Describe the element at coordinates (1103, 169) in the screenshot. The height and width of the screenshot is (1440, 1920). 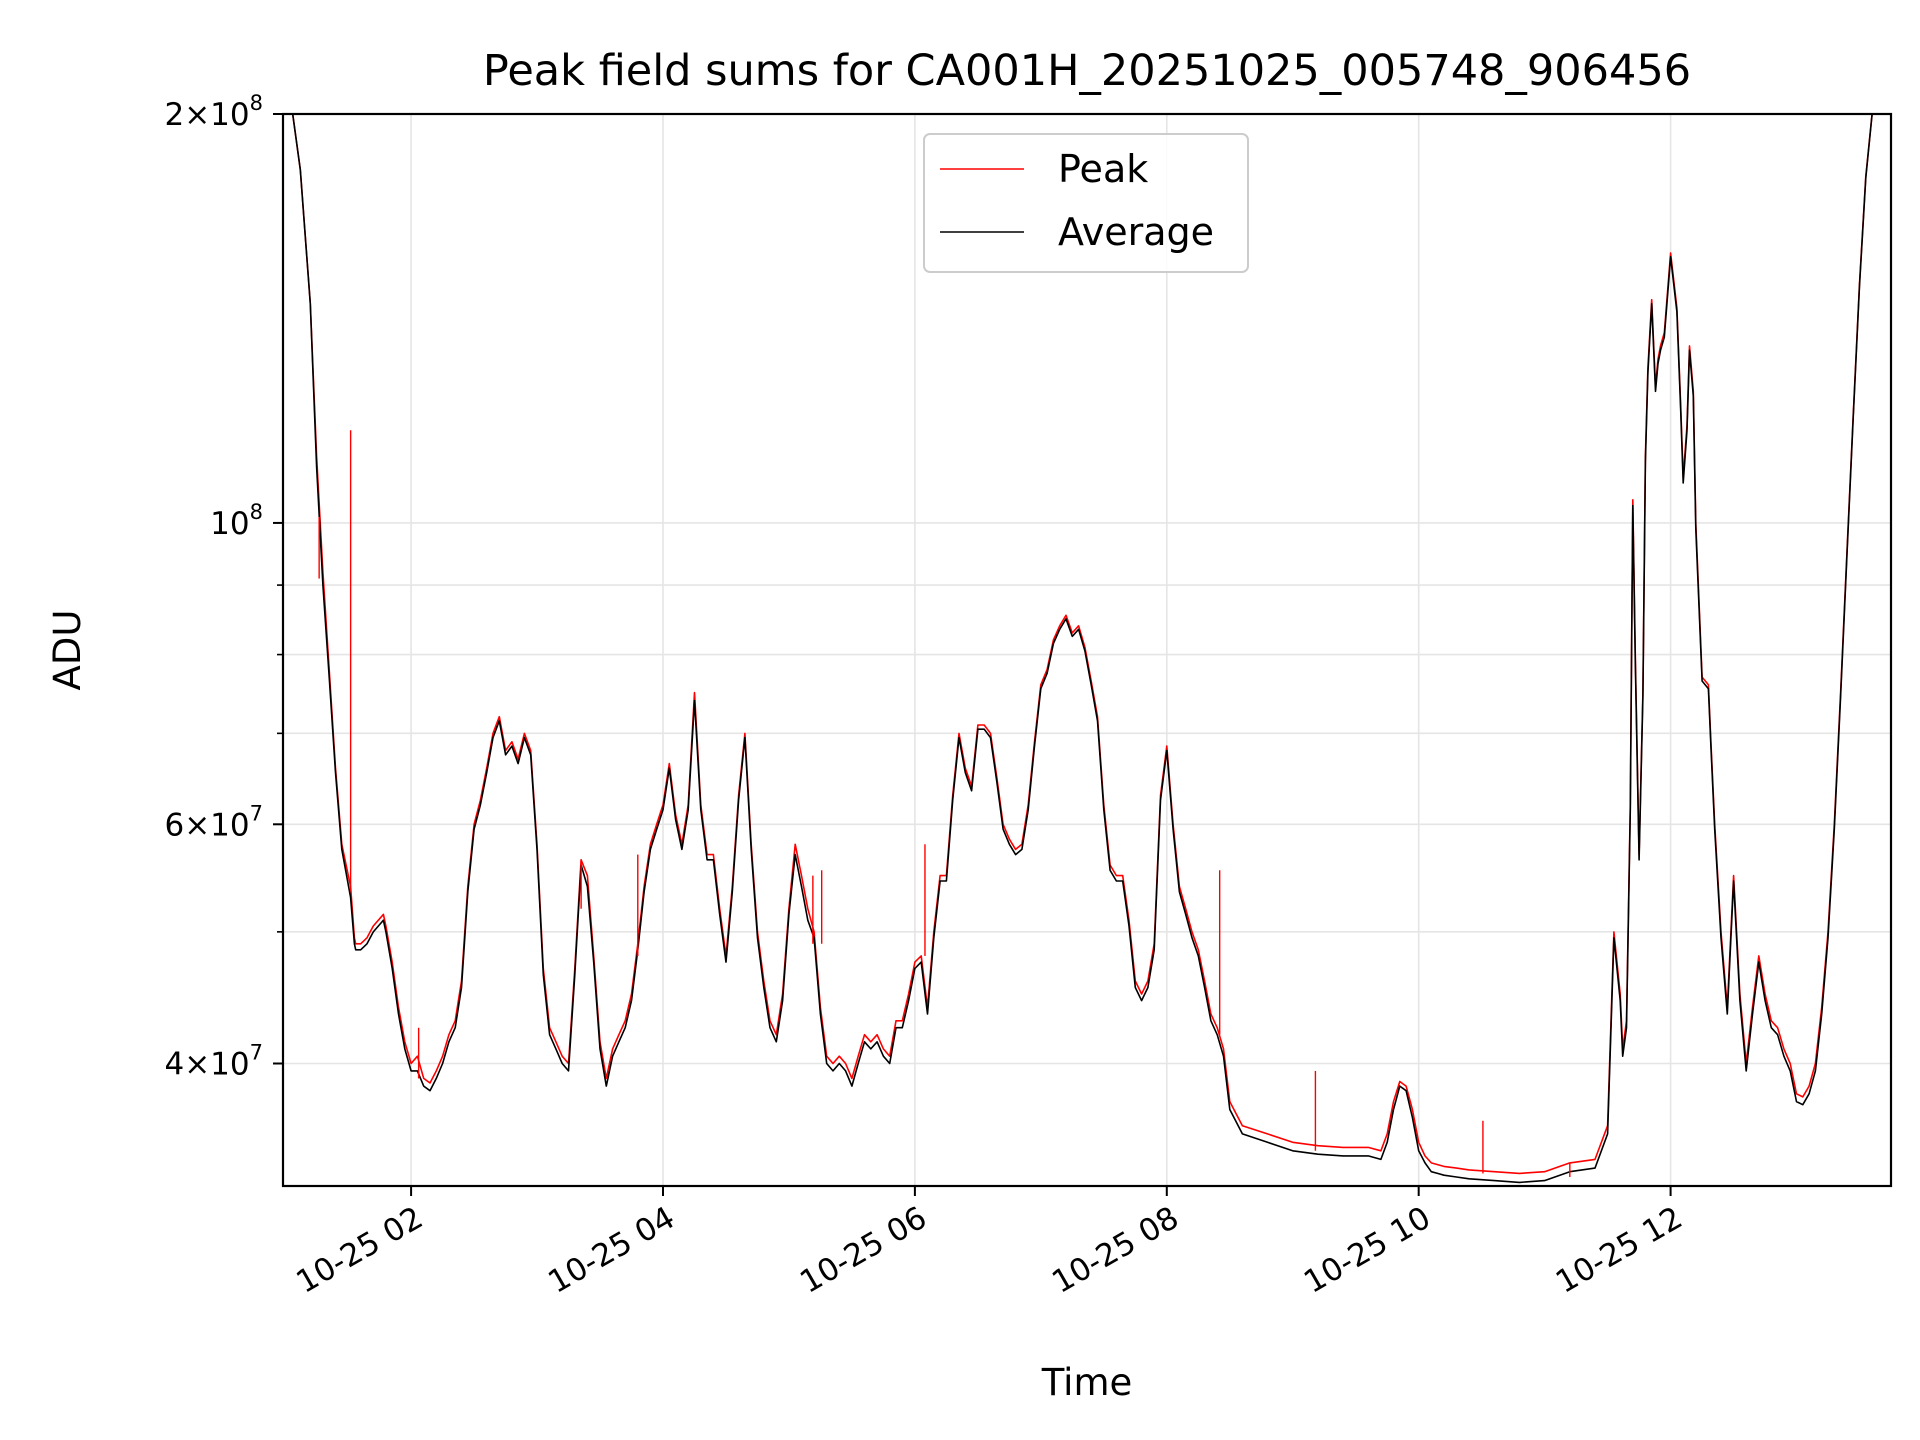
I see `legend-label-peak: Peak` at that location.